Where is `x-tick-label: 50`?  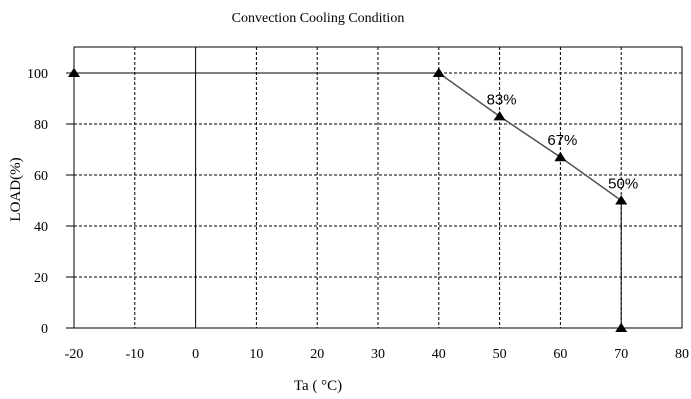 x-tick-label: 50 is located at coordinates (500, 354).